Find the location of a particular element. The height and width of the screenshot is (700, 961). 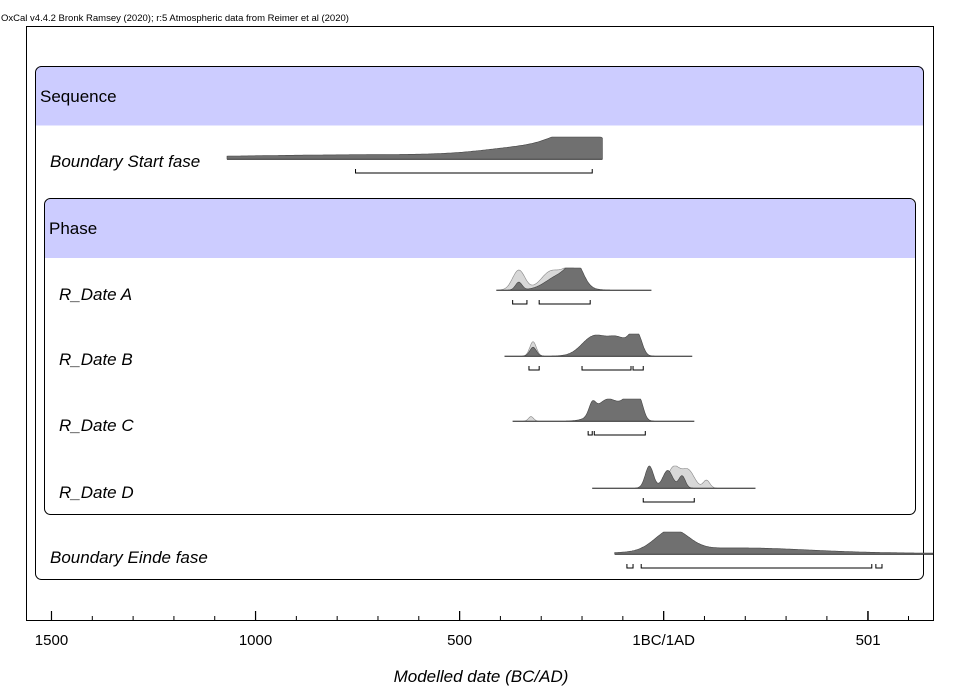

sequence-header is located at coordinates (479, 96).